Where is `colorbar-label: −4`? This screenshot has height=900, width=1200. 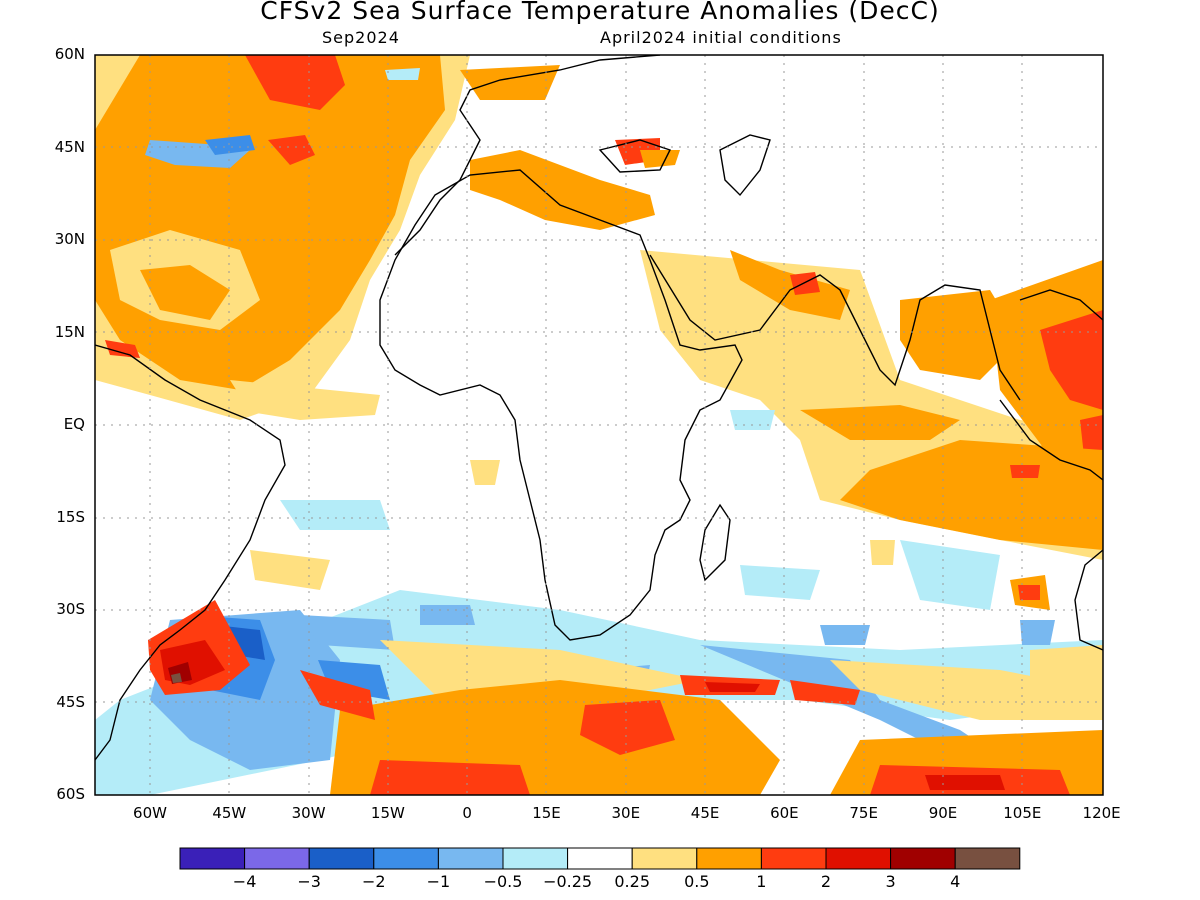 colorbar-label: −4 is located at coordinates (244, 881).